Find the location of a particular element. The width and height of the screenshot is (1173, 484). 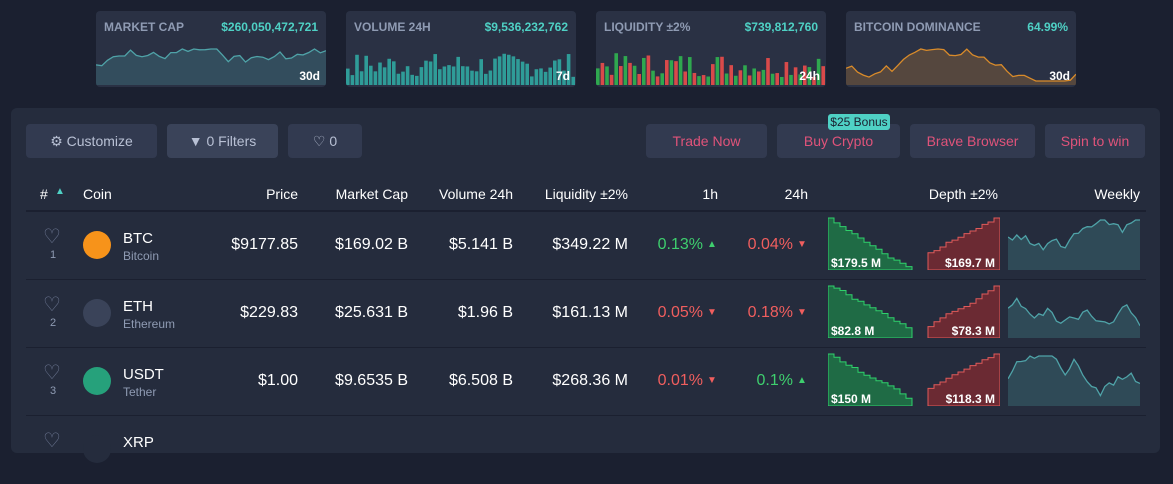

favorites-button: ♡ 0 is located at coordinates (325, 141).